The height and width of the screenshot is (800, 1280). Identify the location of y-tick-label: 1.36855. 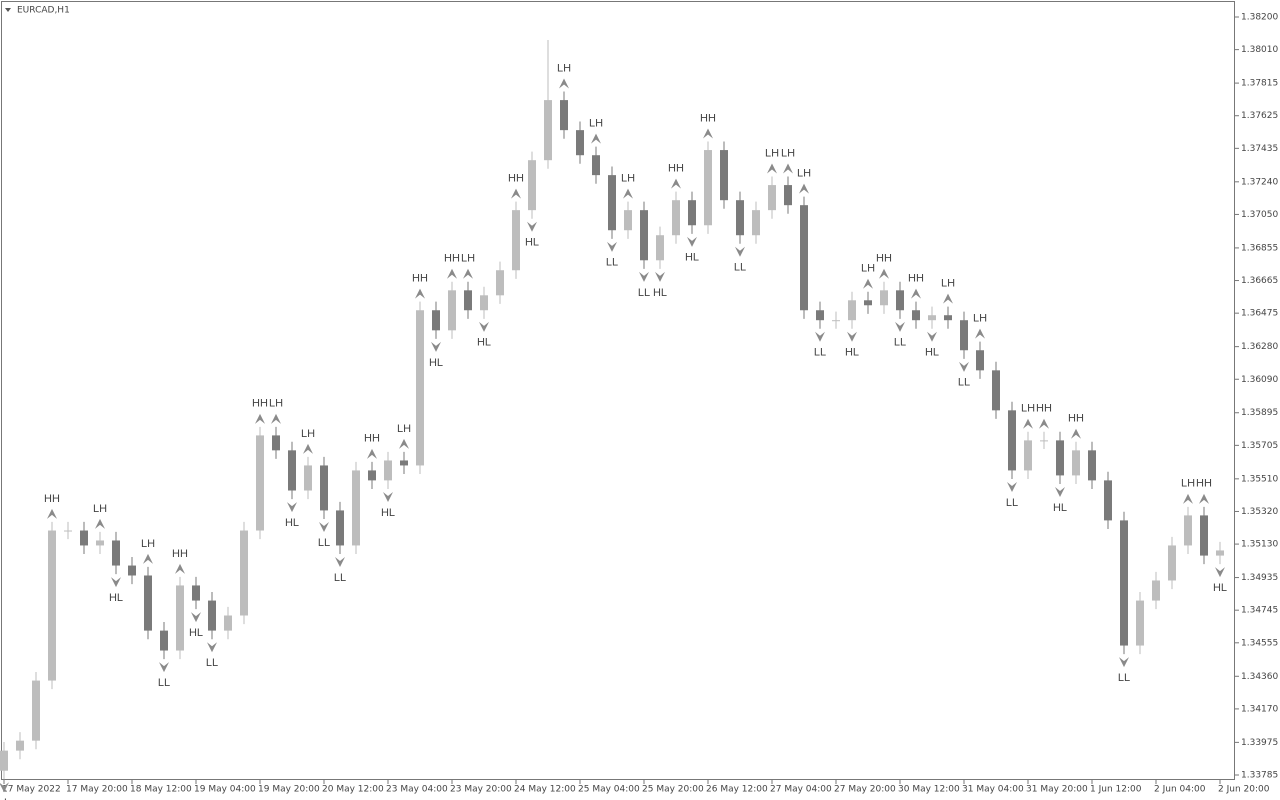
(1259, 248).